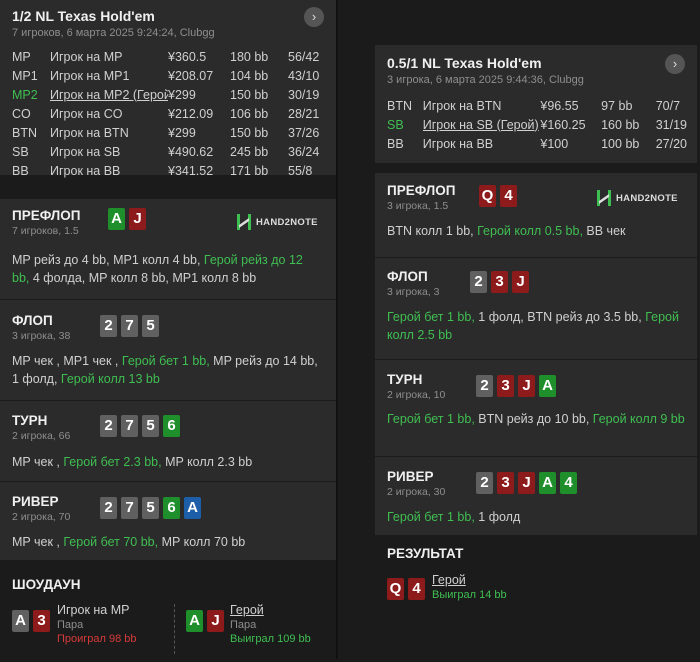  I want to click on player-bb: 171 bb, so click(249, 170).